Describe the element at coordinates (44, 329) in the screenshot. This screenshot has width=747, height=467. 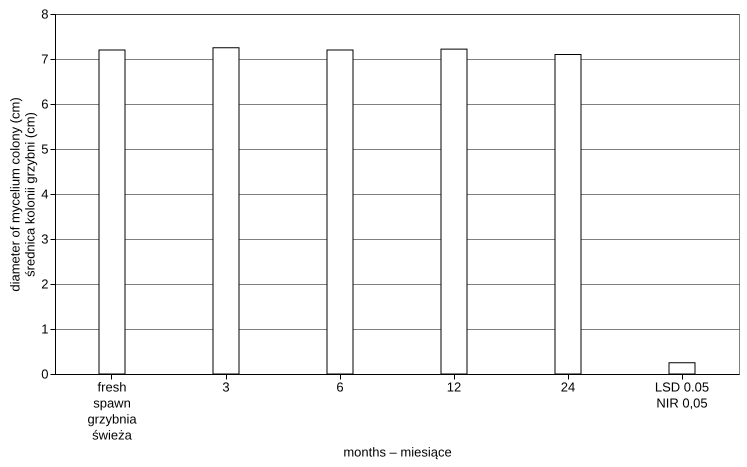
I see `y-tick-label: 1` at that location.